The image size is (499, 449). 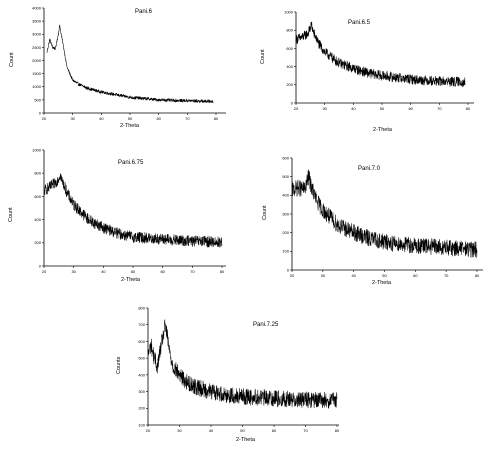 I want to click on panel-4-y-tick-label: 0, so click(x=288, y=269).